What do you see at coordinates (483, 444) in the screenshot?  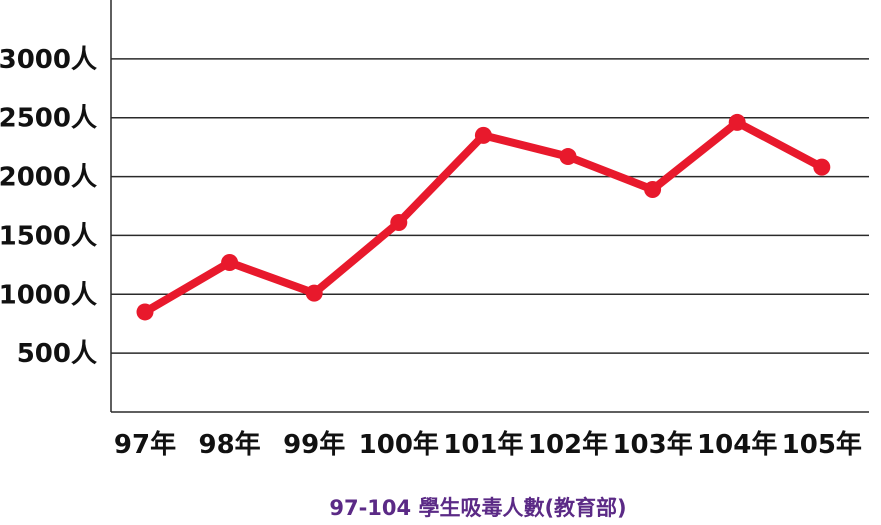 I see `x-tick-label: 101年` at bounding box center [483, 444].